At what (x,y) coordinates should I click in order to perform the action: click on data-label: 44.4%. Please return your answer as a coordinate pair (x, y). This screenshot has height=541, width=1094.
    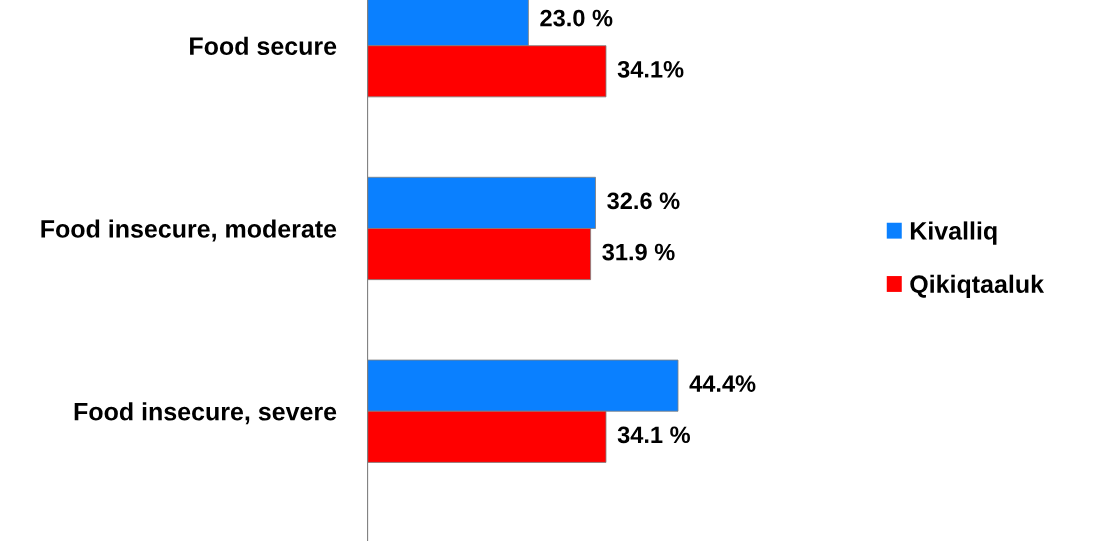
    Looking at the image, I should click on (722, 383).